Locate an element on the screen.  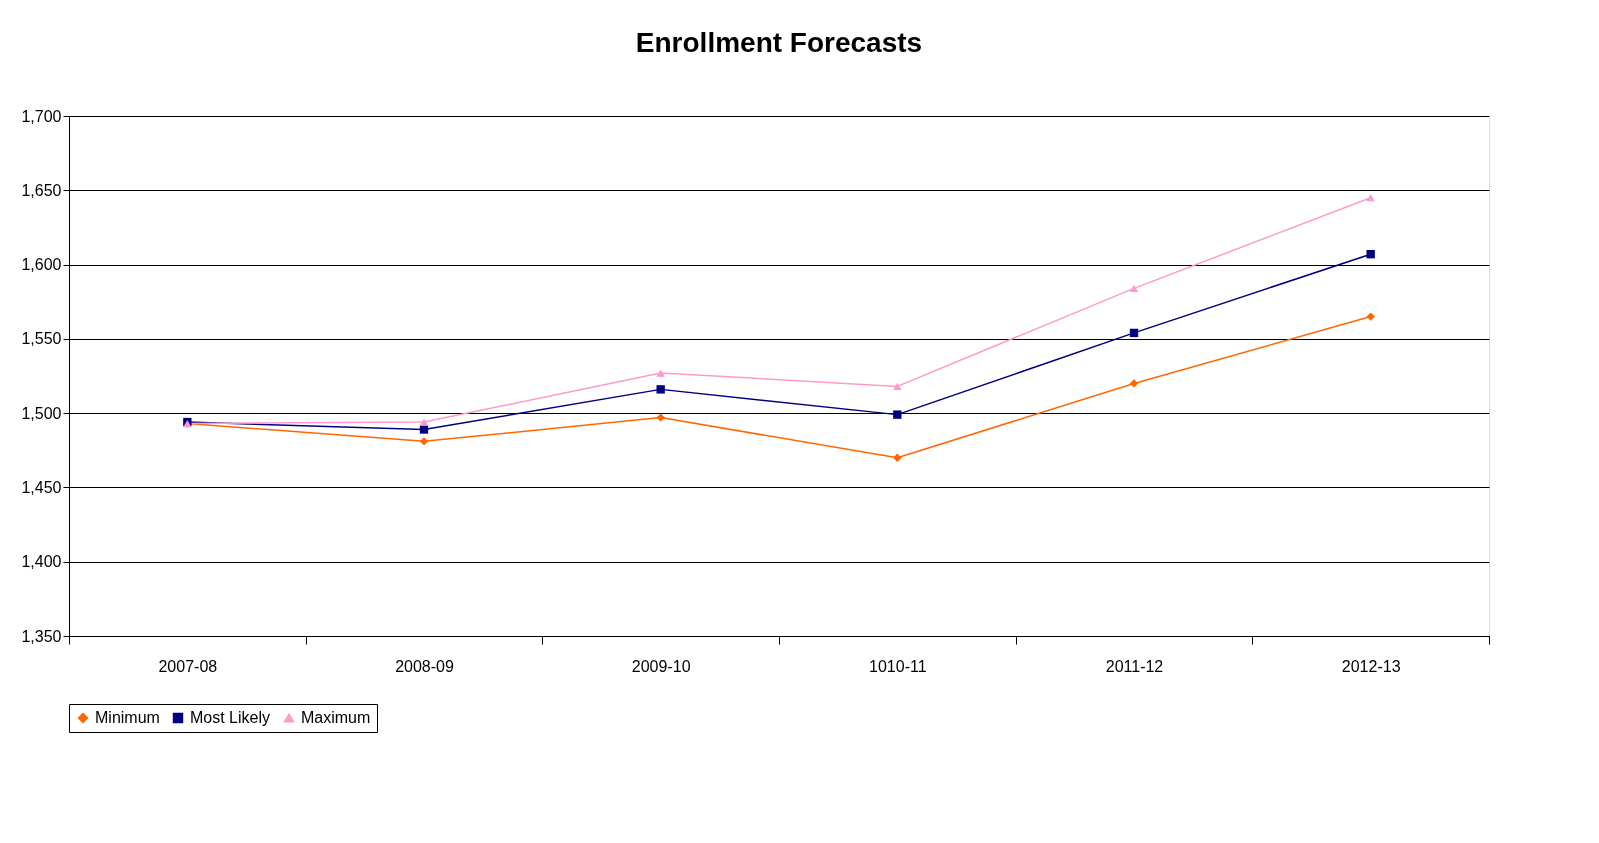
y-tick-label: 1,450 is located at coordinates (41, 487).